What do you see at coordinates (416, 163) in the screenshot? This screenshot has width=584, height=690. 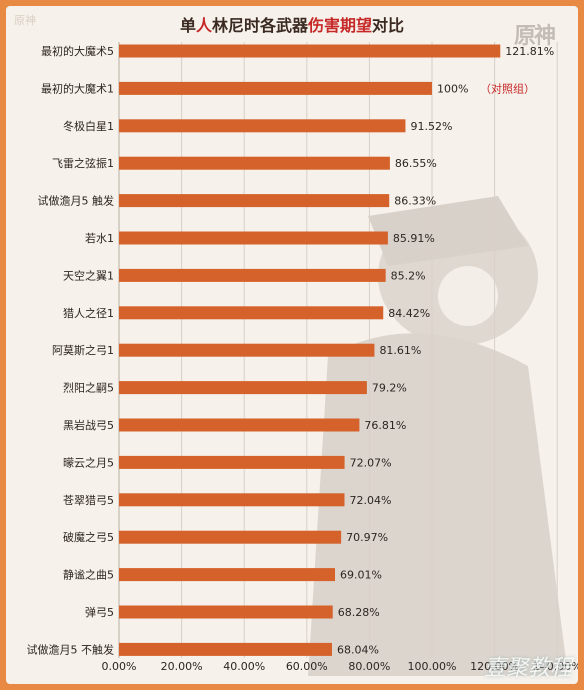 I see `value-label: 86.55%` at bounding box center [416, 163].